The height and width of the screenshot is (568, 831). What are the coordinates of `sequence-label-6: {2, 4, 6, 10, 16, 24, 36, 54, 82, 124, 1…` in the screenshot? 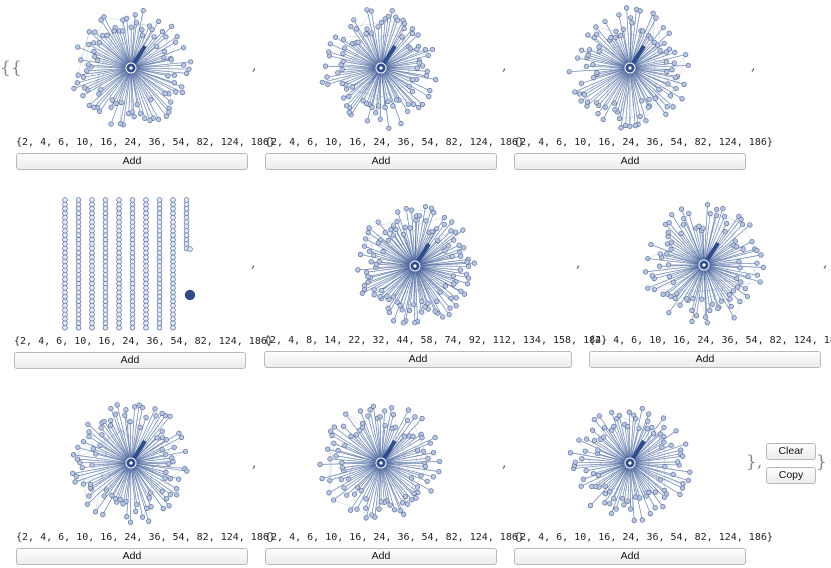 It's located at (710, 340).